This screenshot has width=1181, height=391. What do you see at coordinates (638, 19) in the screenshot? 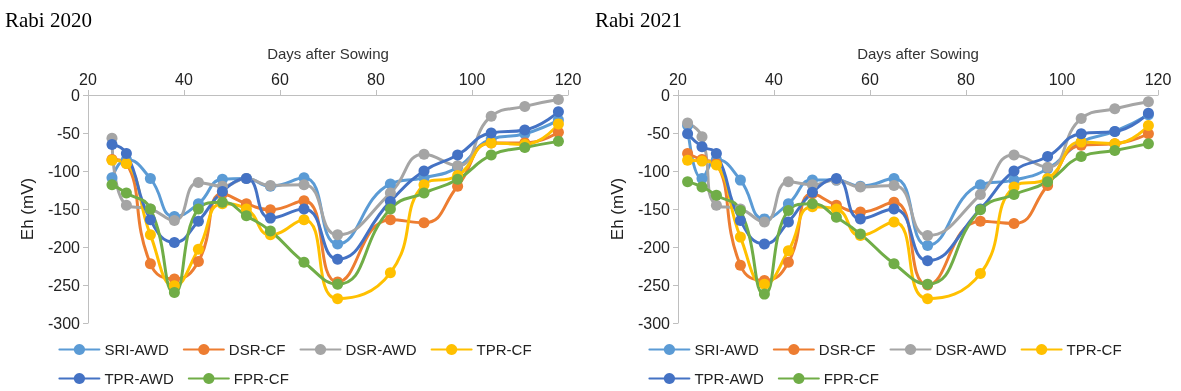
I see `chart-title: Rabi 2021` at bounding box center [638, 19].